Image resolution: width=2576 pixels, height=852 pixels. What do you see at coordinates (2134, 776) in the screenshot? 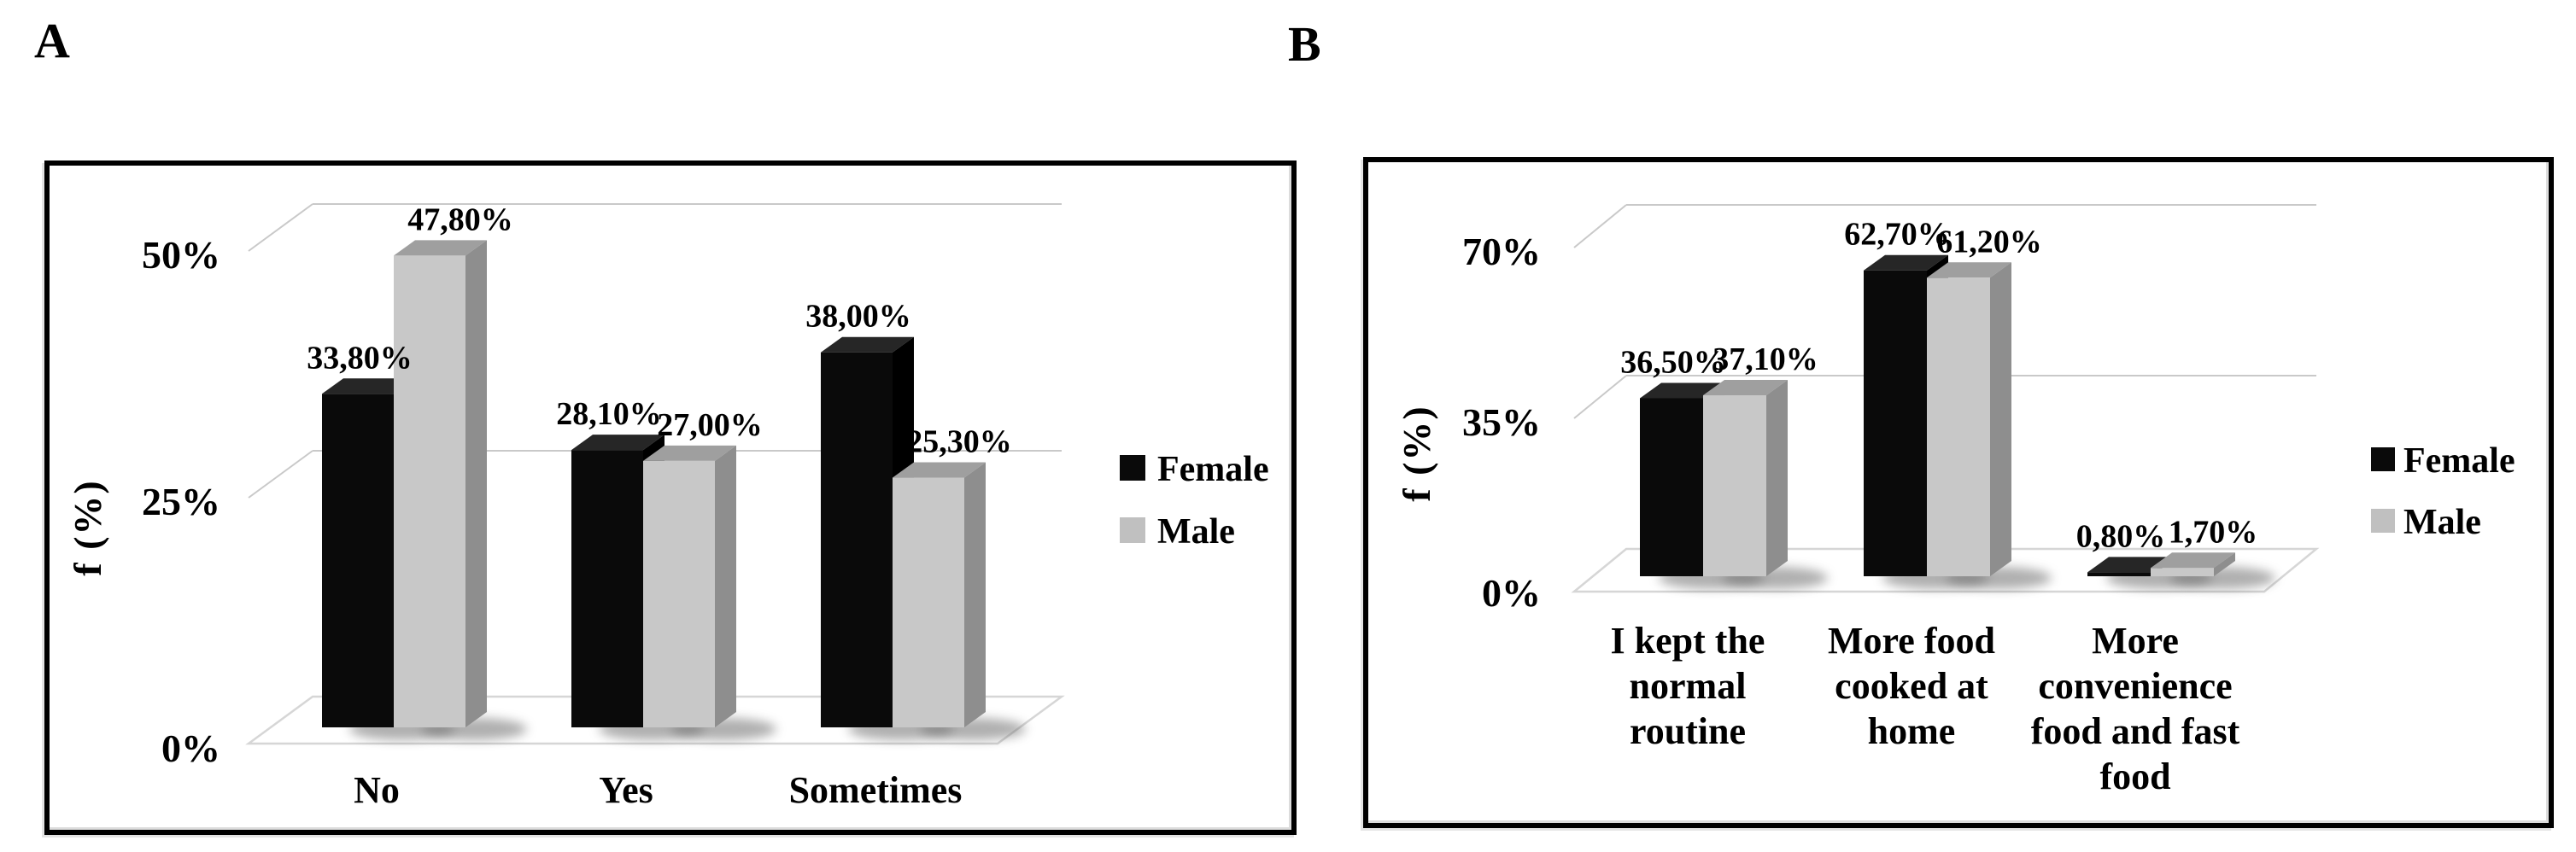
I see `category-label-2-line-3: food` at bounding box center [2134, 776].